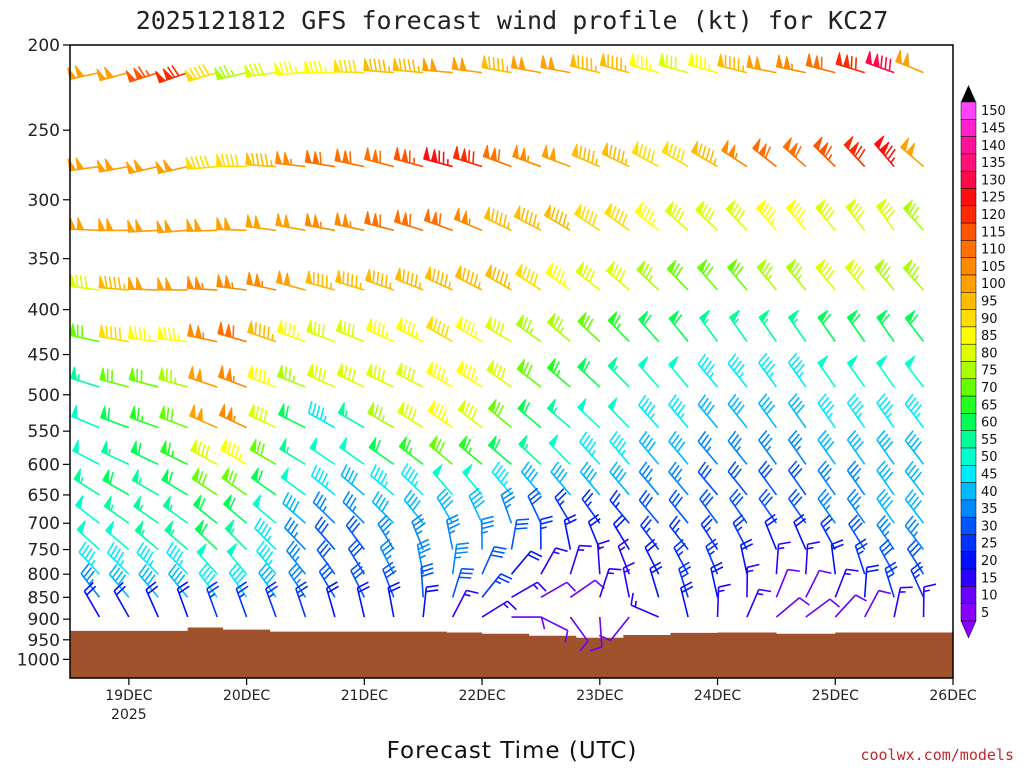  Describe the element at coordinates (989, 319) in the screenshot. I see `colorbar-label: 90` at that location.